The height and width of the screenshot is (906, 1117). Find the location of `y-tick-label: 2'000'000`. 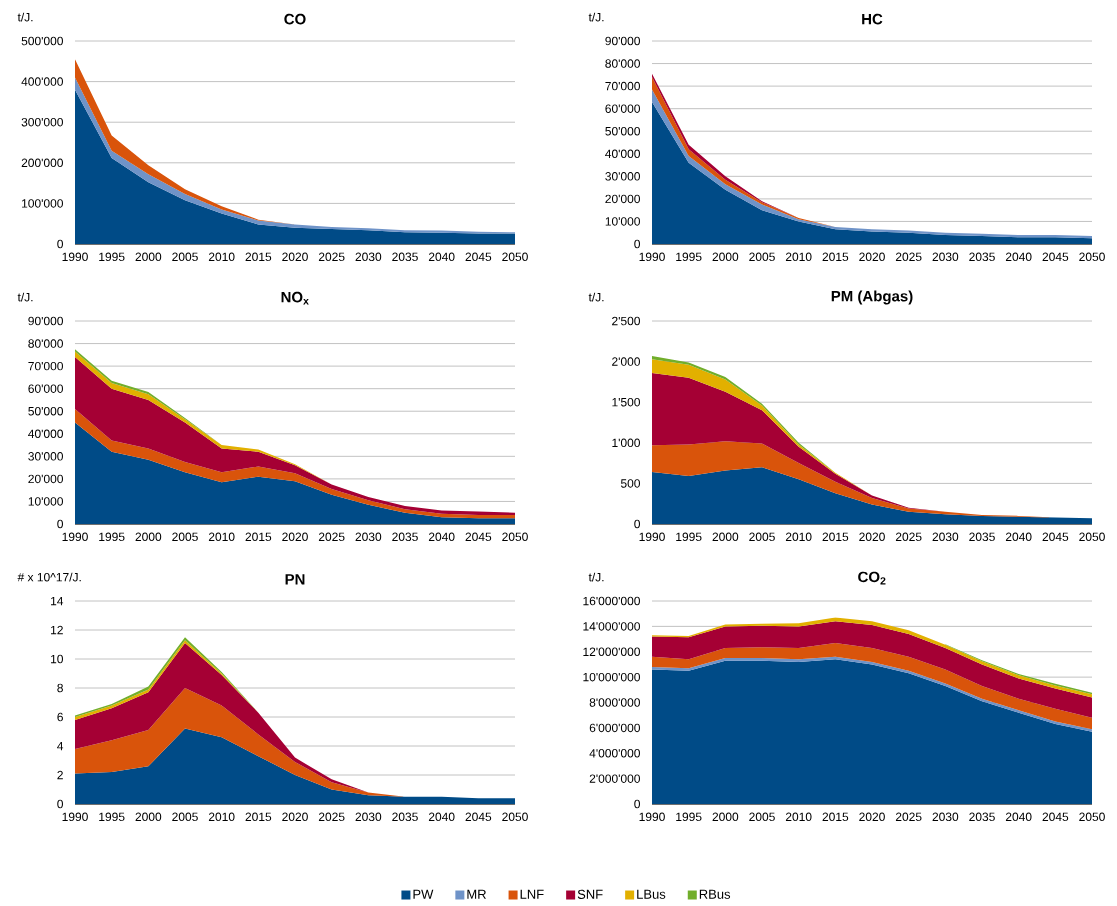

y-tick-label: 2'000'000 is located at coordinates (614, 778).